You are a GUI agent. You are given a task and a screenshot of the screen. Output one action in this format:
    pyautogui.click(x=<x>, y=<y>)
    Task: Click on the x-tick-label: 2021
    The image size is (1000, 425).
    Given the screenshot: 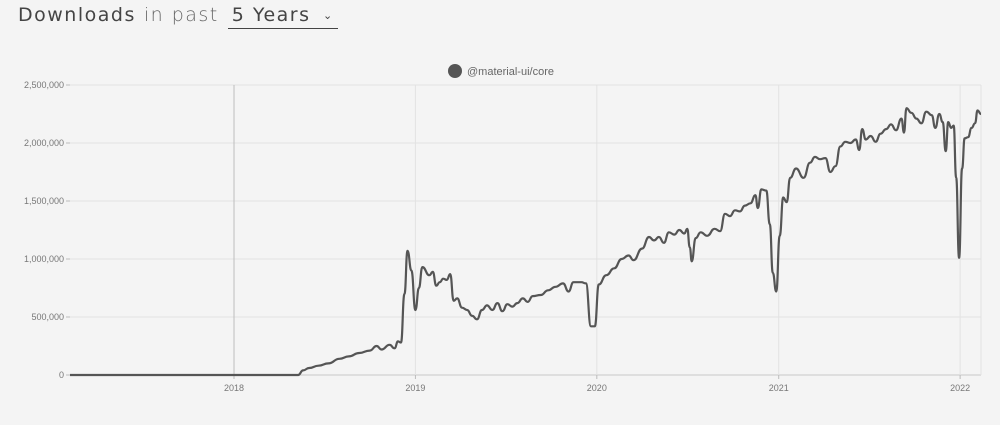 What is the action you would take?
    pyautogui.click(x=779, y=388)
    